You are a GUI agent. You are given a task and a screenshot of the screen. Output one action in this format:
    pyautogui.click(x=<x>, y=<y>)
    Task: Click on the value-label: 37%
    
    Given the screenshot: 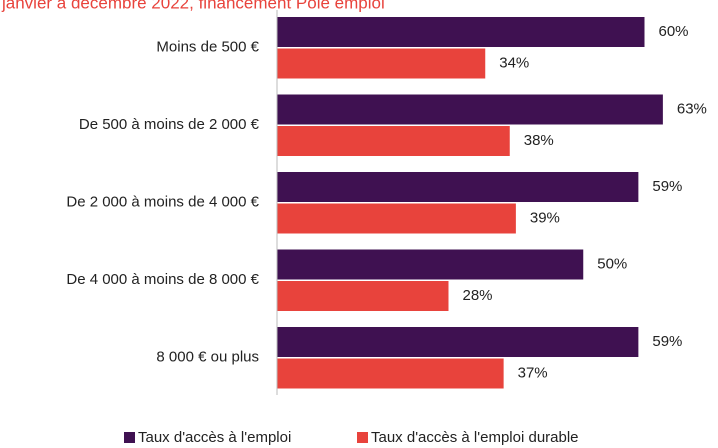 What is the action you would take?
    pyautogui.click(x=533, y=372)
    